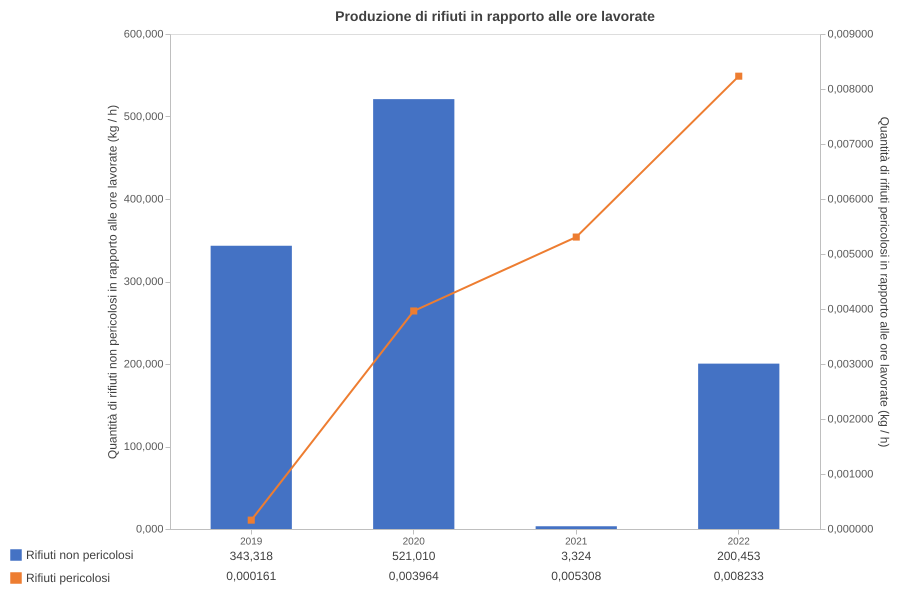 The height and width of the screenshot is (610, 922). What do you see at coordinates (251, 576) in the screenshot?
I see `data-label: 0,000161` at bounding box center [251, 576].